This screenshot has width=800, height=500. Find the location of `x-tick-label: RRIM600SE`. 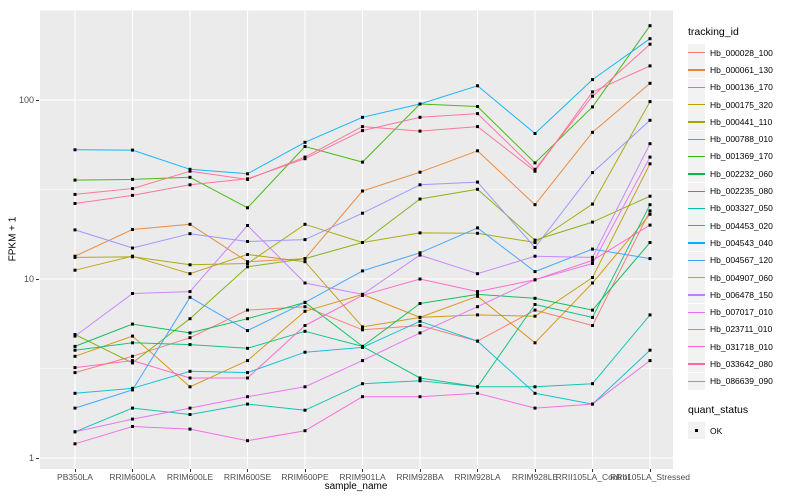

x-tick-label: RRIM600SE is located at coordinates (247, 477).